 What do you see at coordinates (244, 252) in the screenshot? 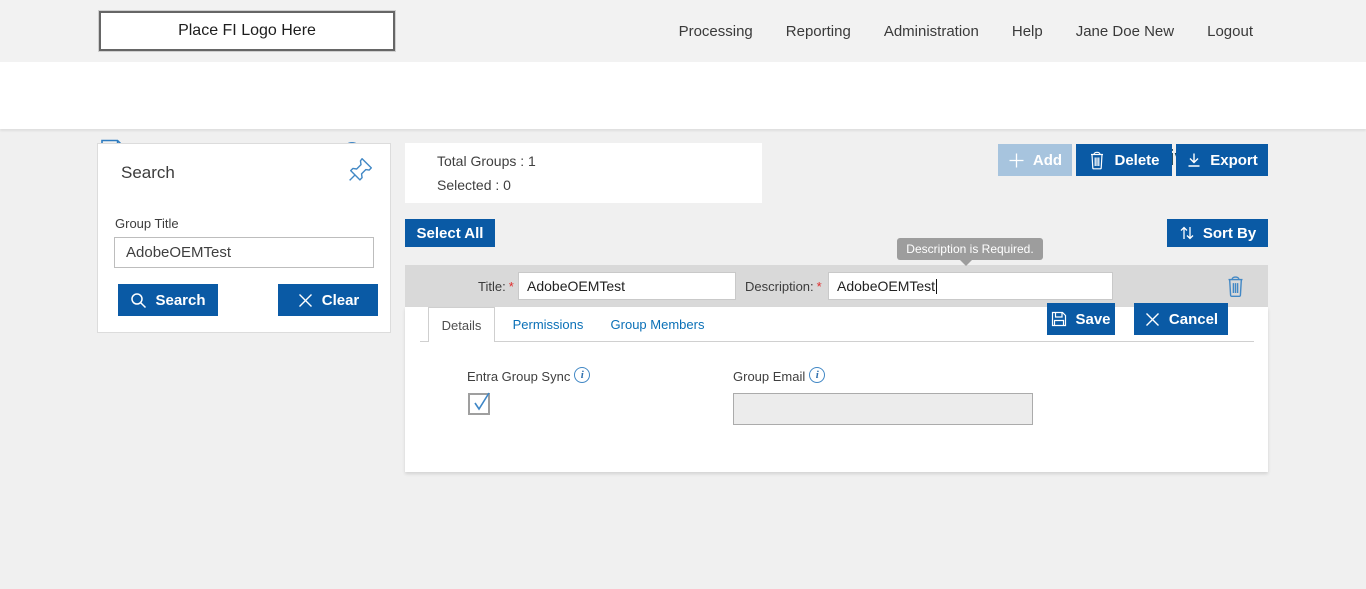
I see `group-title-input` at bounding box center [244, 252].